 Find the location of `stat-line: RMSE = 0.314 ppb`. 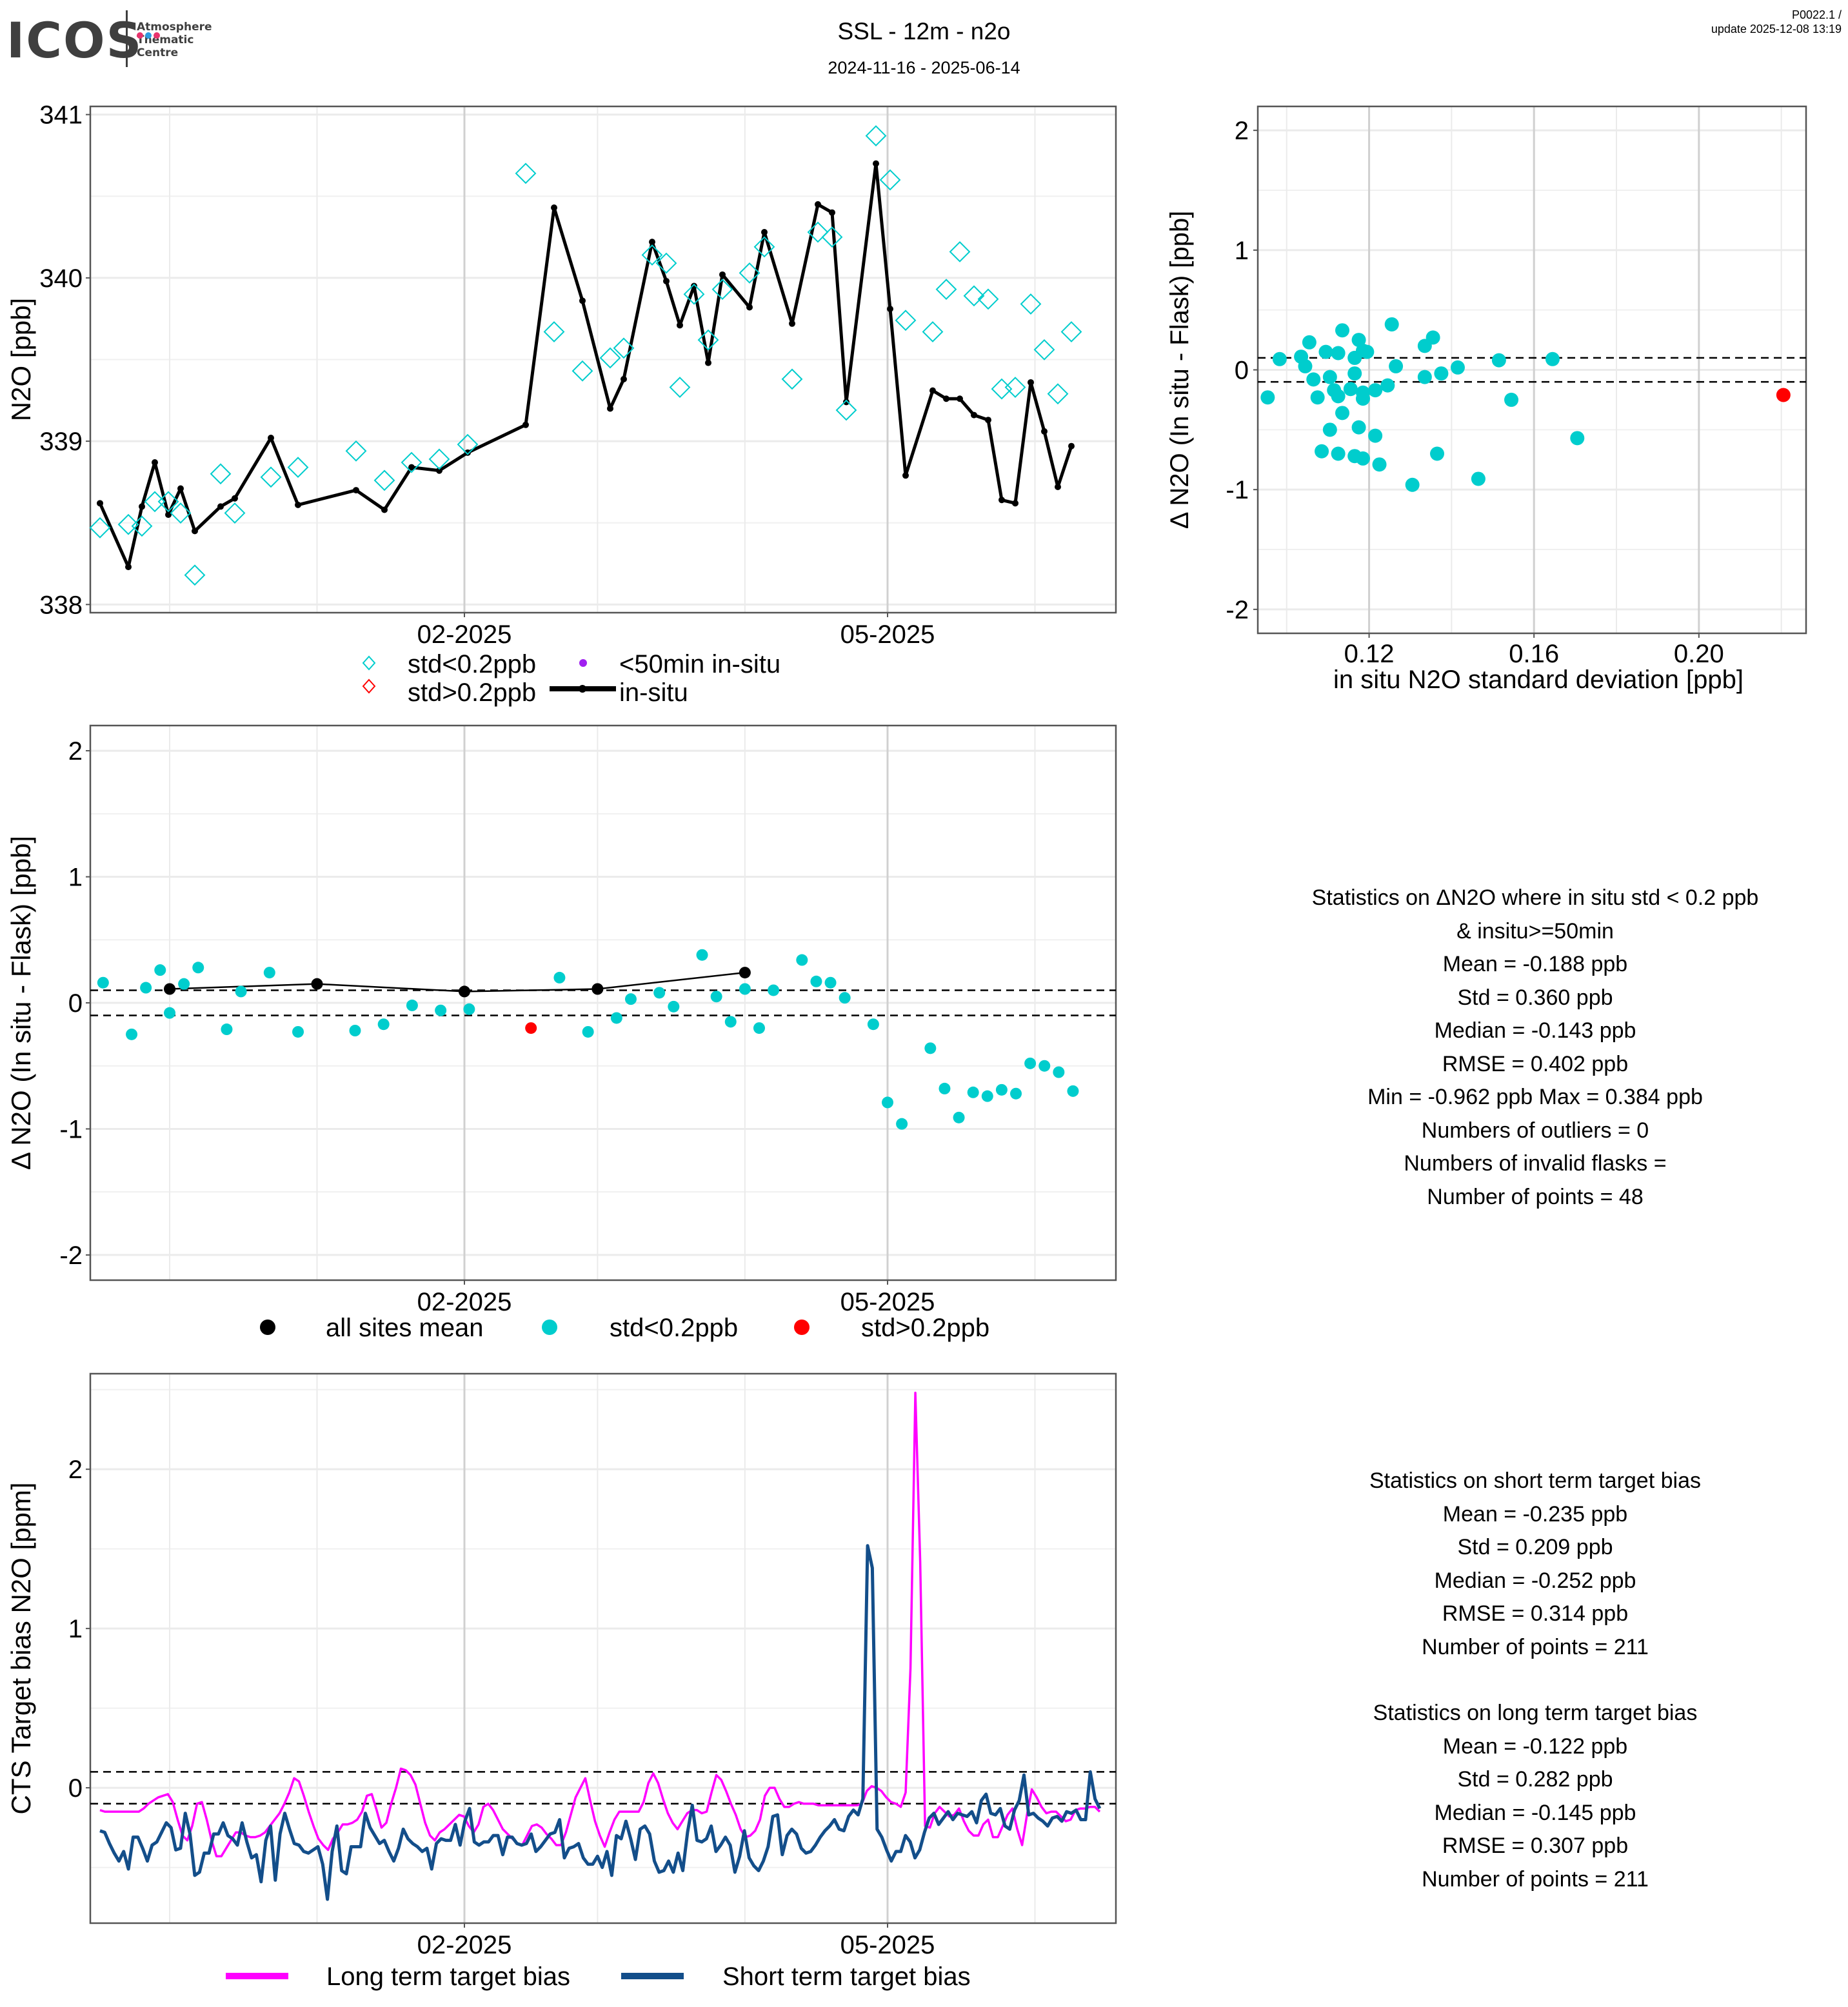

stat-line: RMSE = 0.314 ppb is located at coordinates (1535, 1613).